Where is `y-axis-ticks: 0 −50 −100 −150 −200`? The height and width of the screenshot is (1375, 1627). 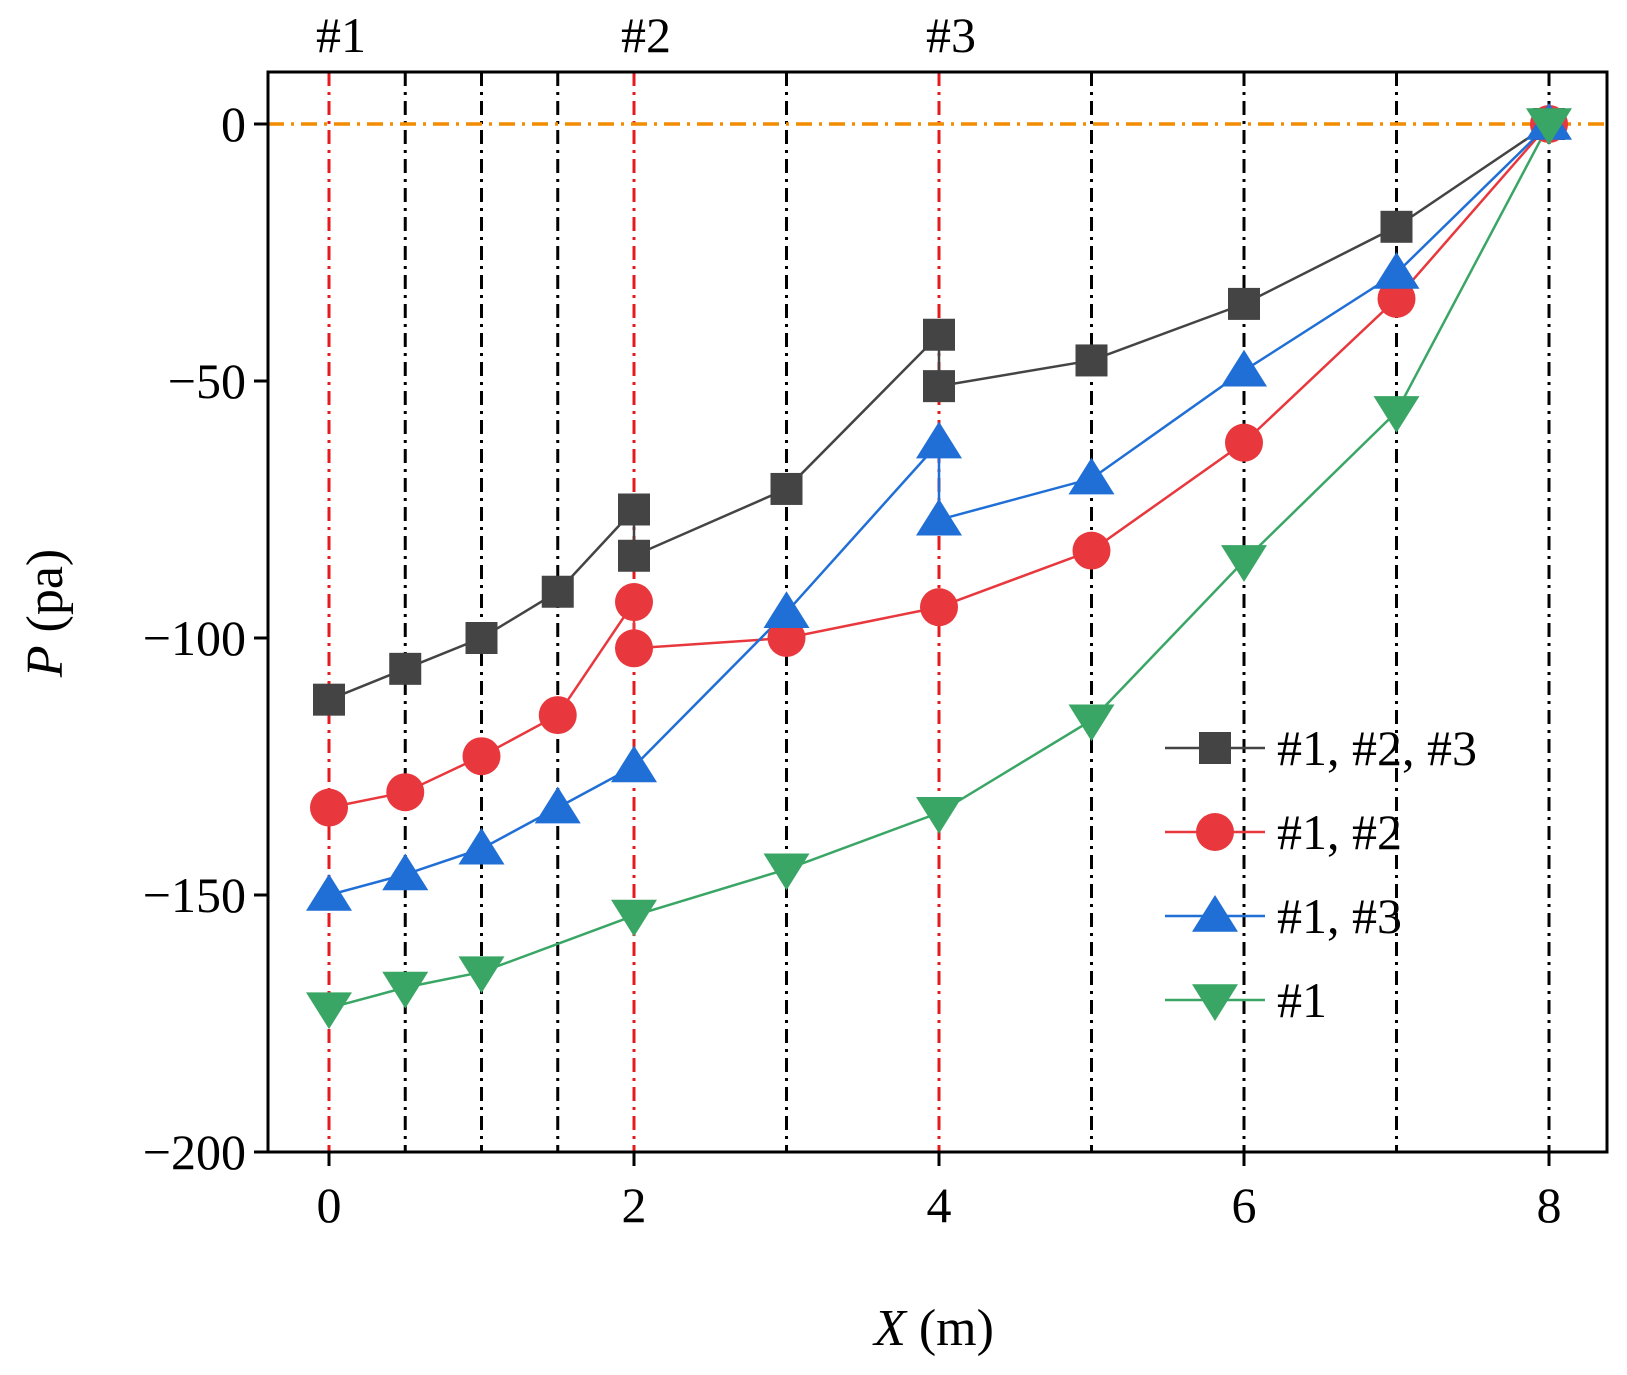 y-axis-ticks: 0 −50 −100 −150 −200 is located at coordinates (205, 638).